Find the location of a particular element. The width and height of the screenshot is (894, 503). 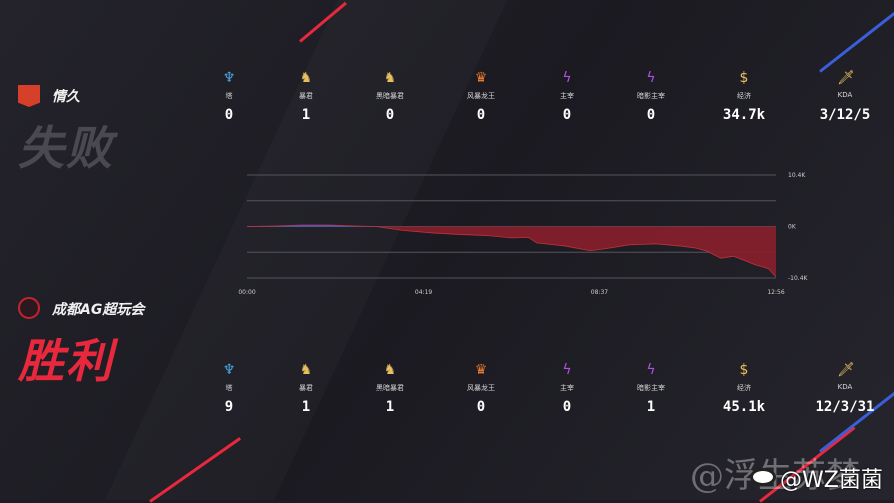

stat-value: 34.7k is located at coordinates (744, 115).